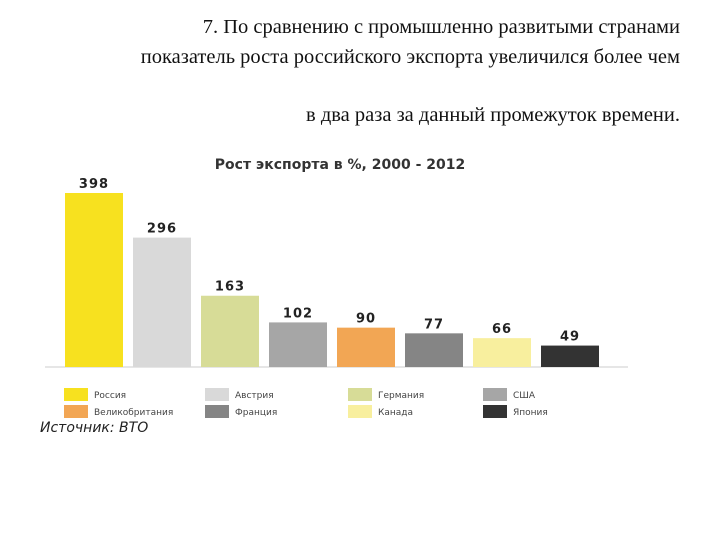 The image size is (720, 540). I want to click on bar-value-label-7: 66, so click(502, 329).